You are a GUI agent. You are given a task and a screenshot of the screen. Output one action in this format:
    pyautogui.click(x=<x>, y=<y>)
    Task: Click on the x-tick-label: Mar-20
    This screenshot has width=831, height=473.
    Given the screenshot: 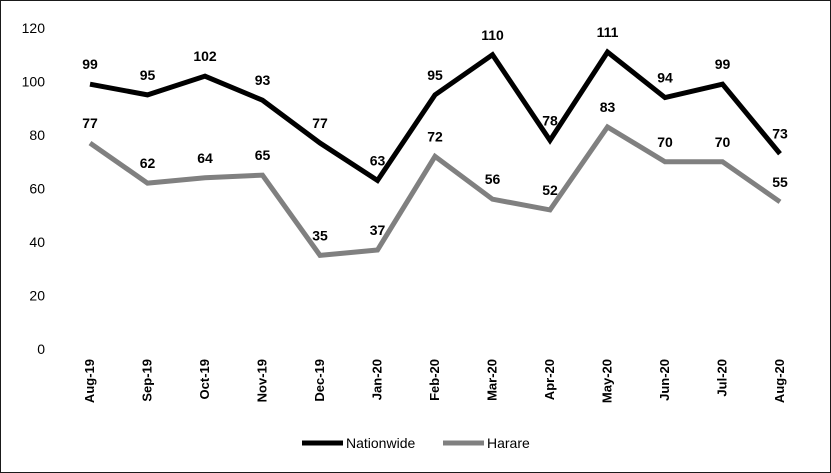 What is the action you would take?
    pyautogui.click(x=492, y=380)
    